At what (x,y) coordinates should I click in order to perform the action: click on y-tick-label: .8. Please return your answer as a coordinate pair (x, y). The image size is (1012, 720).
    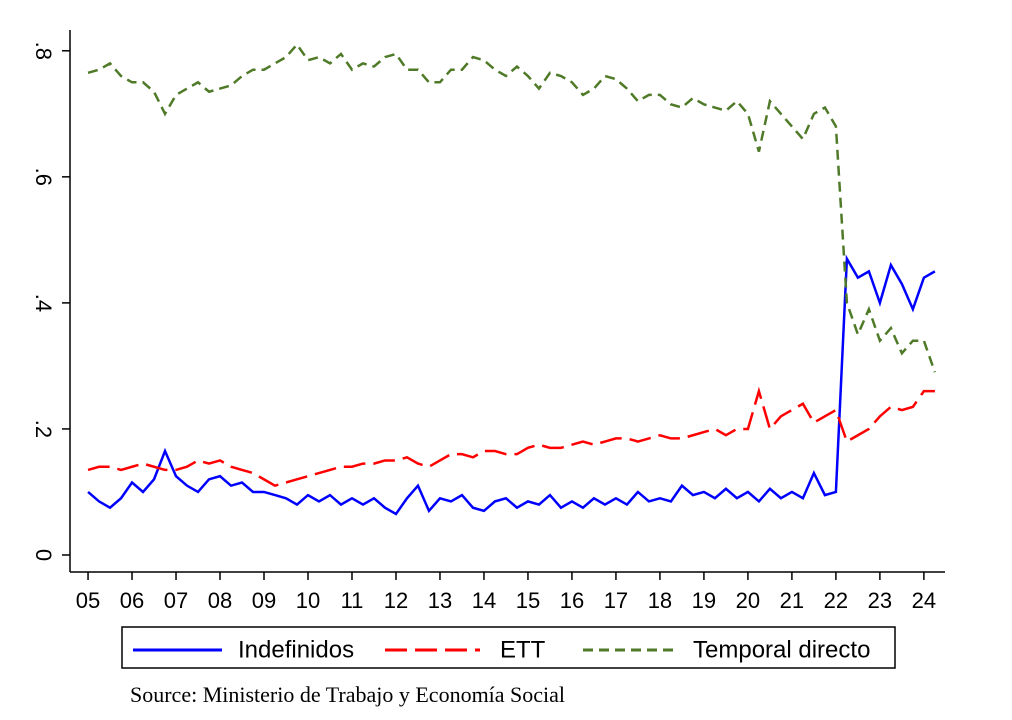
    Looking at the image, I should click on (43, 51).